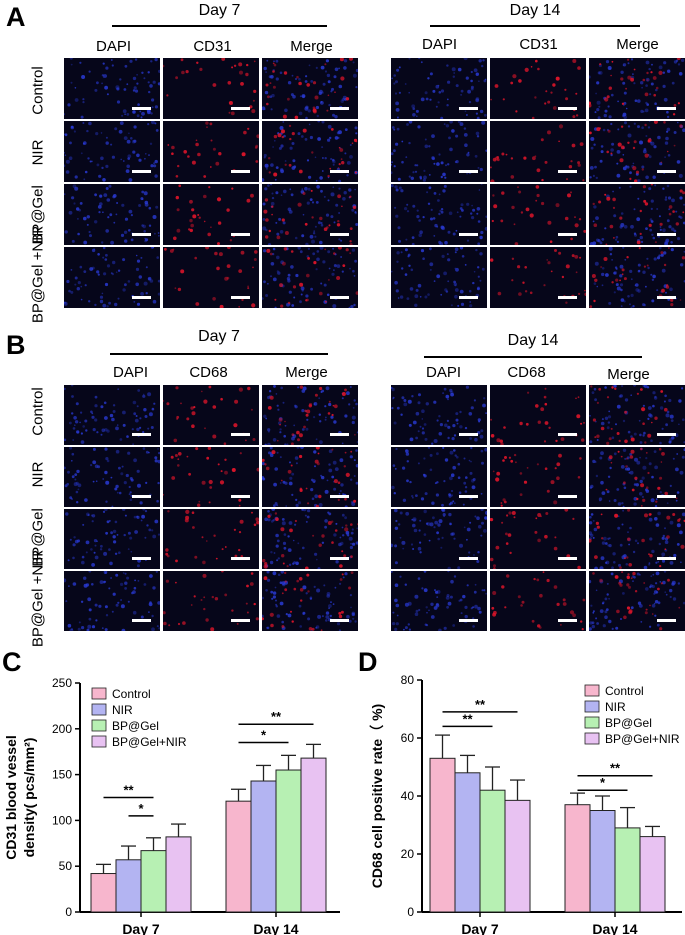  Describe the element at coordinates (11, 797) in the screenshot. I see `y-axis-title-line1: CD31 blood vessel` at that location.